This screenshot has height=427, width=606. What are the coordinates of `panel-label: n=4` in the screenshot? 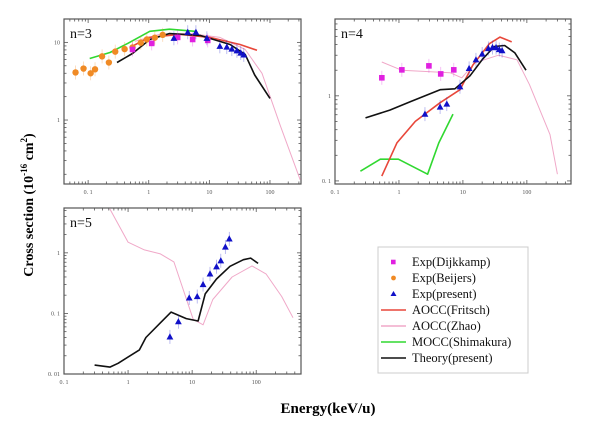 It's located at (352, 34).